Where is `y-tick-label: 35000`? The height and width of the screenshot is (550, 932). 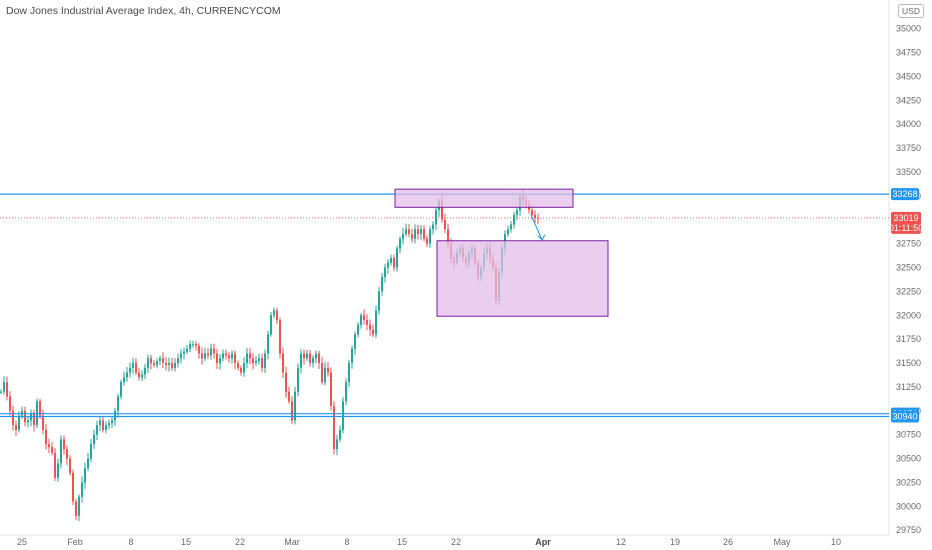
y-tick-label: 35000 is located at coordinates (908, 29).